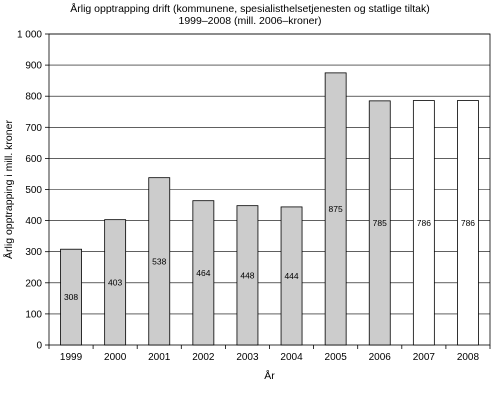  I want to click on data-label: 308, so click(71, 297).